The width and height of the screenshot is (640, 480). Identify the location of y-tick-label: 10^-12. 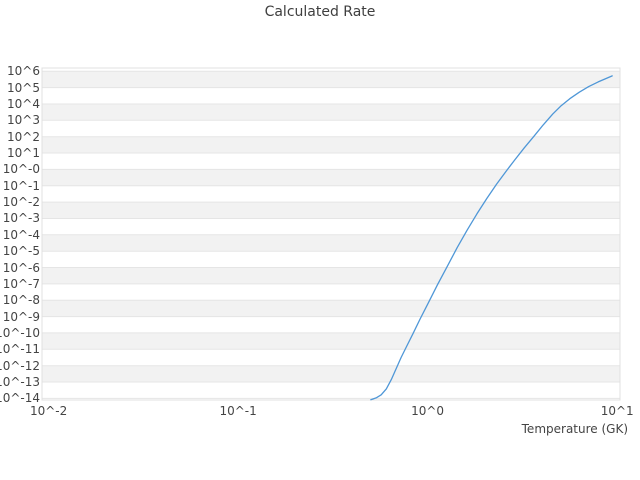
(20, 365).